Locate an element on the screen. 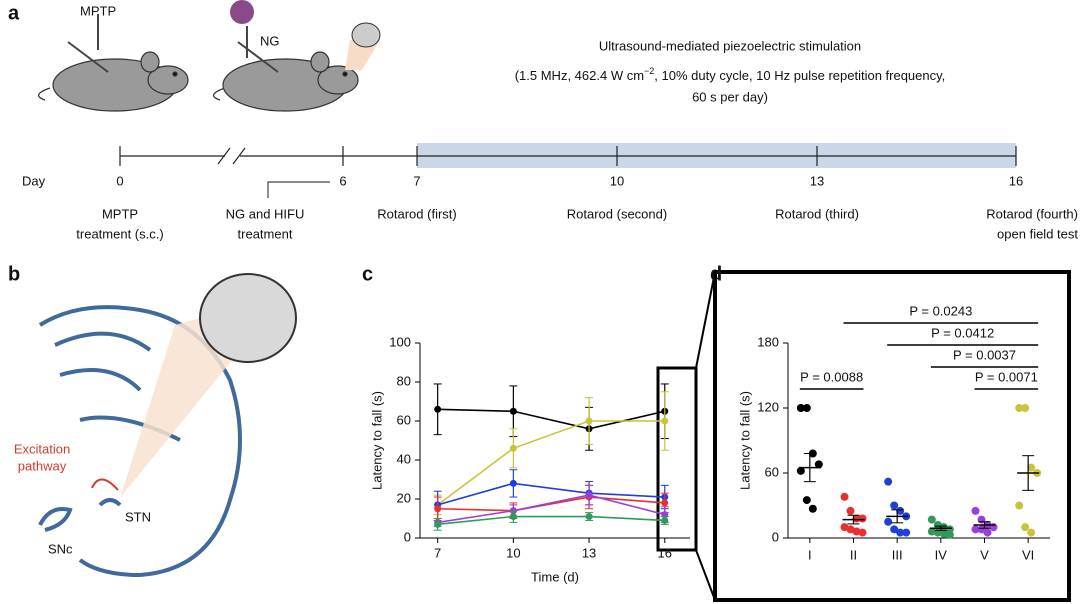  superscript: −2 is located at coordinates (649, 71).